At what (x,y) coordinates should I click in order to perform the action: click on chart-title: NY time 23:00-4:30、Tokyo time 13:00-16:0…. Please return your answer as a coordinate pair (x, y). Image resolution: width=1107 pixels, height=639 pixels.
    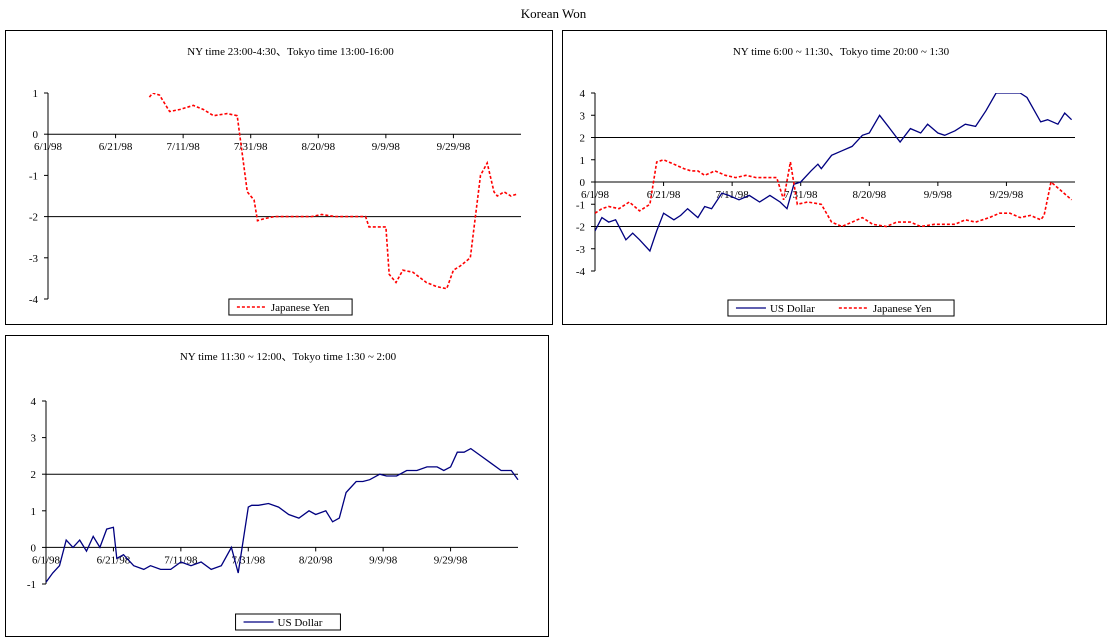
    Looking at the image, I should click on (290, 52).